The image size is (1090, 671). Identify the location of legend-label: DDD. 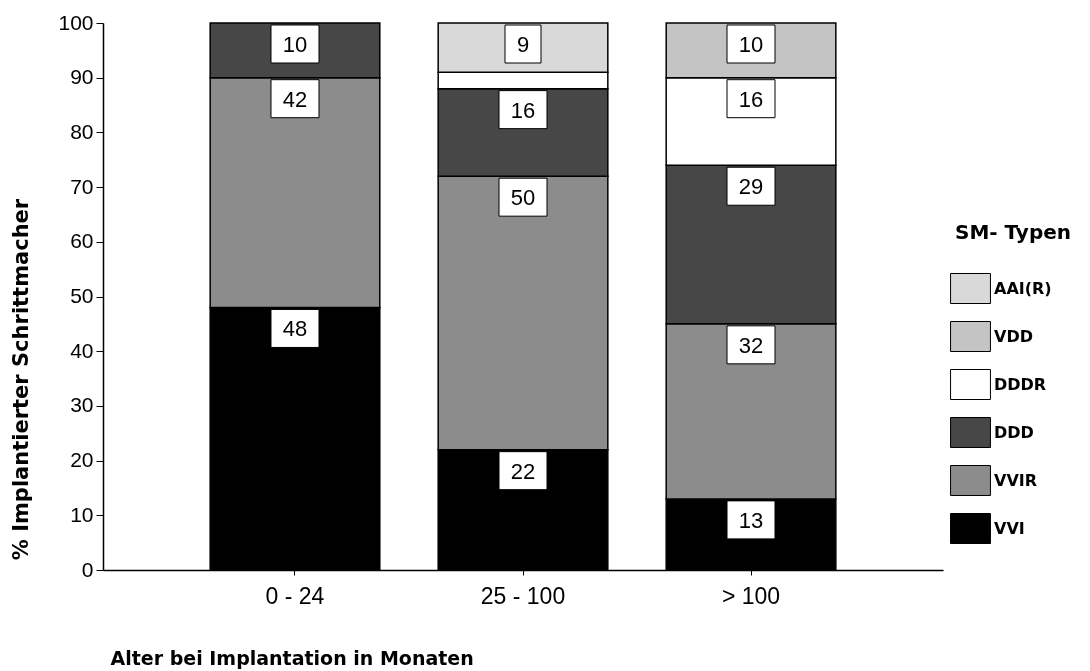
(1014, 432).